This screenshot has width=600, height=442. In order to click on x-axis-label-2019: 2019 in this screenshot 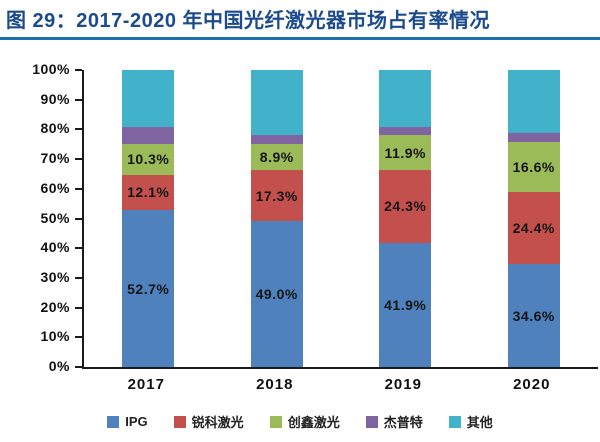, I will do `click(403, 384)`.